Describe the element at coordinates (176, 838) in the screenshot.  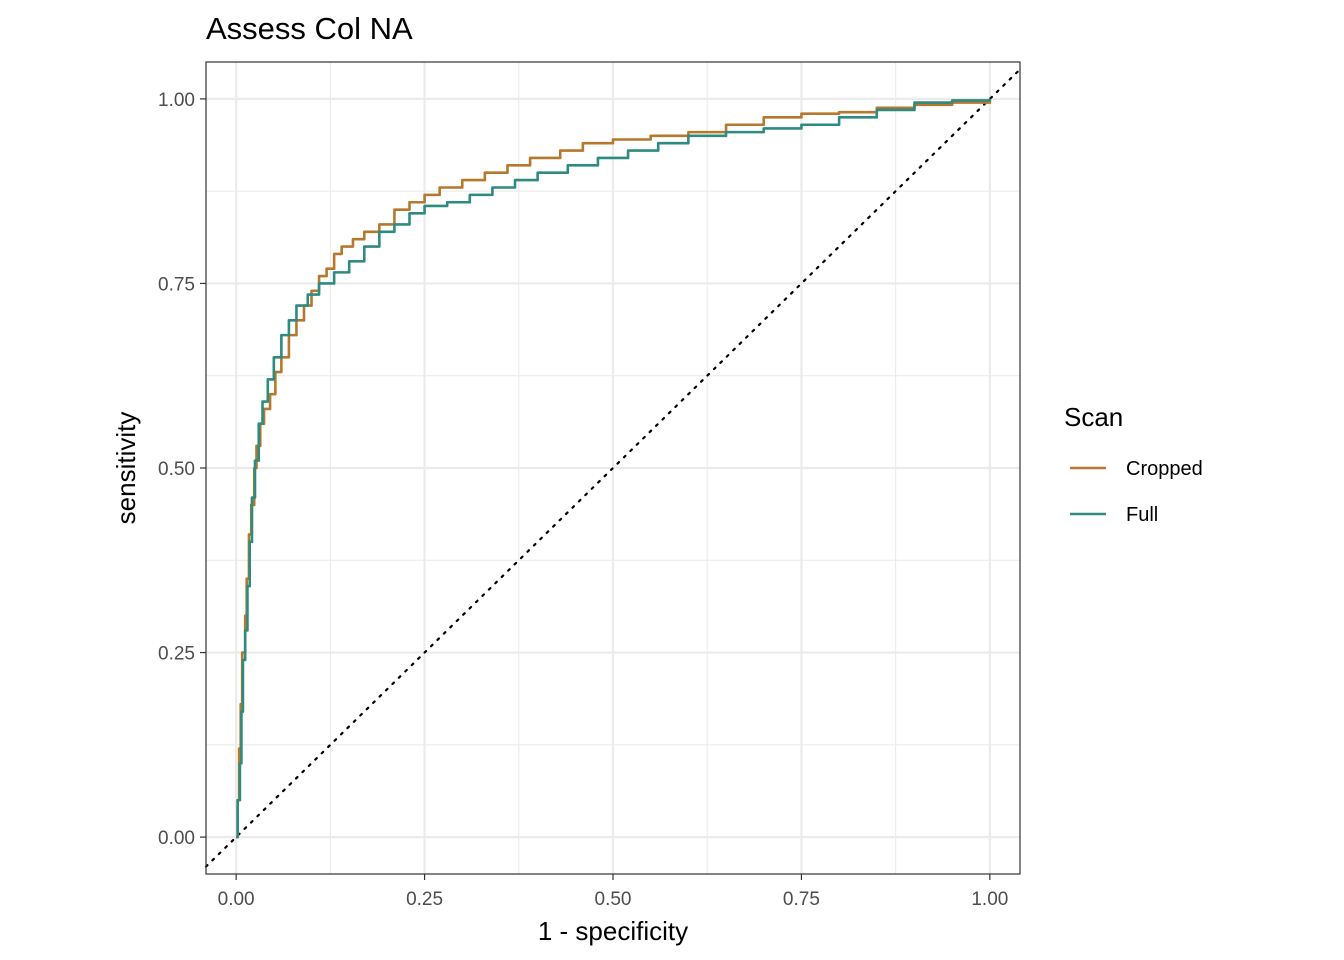
I see `y-tick-label: 0.00` at that location.